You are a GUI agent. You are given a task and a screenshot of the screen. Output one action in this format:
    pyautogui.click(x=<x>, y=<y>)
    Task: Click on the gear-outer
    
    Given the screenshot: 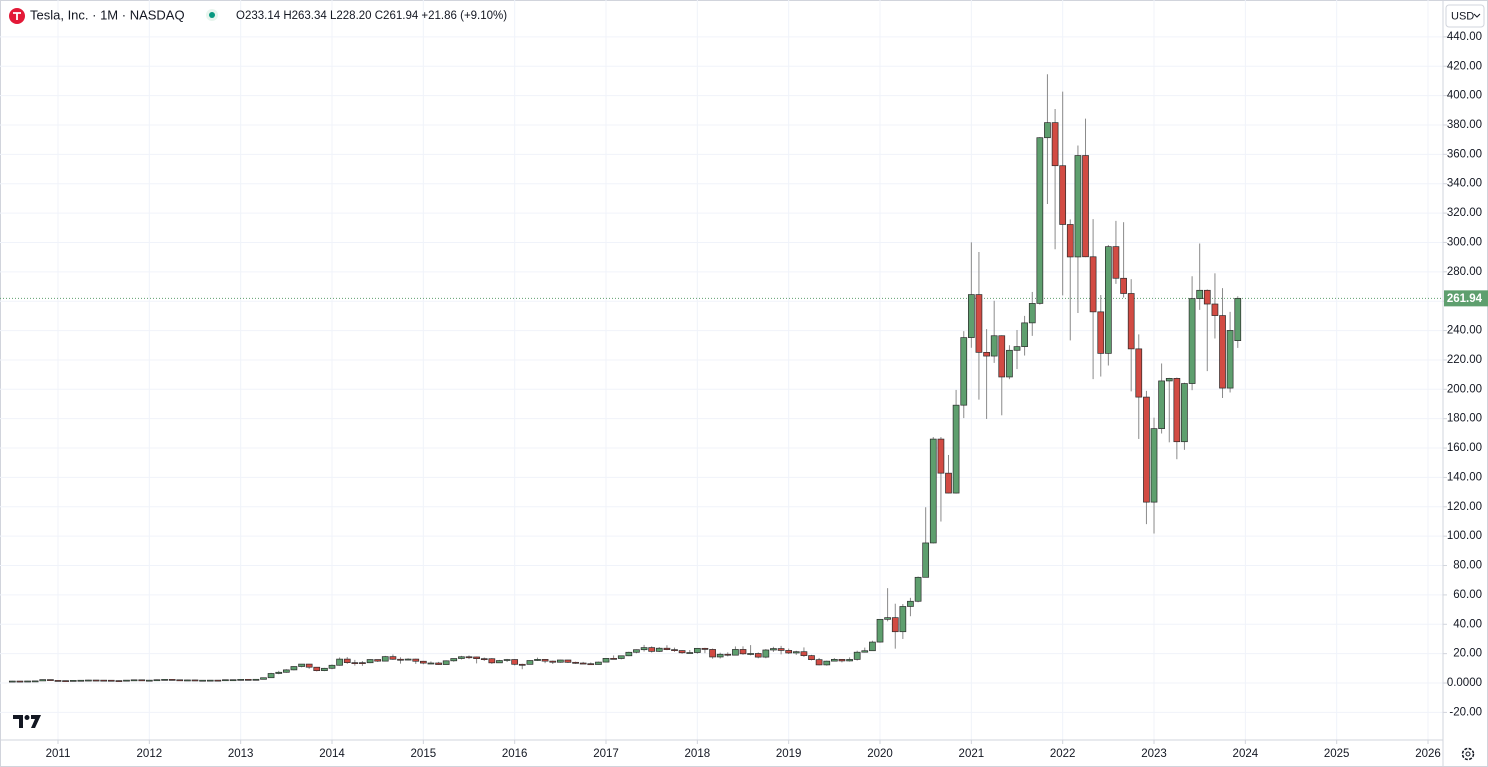 What is the action you would take?
    pyautogui.click(x=1468, y=754)
    